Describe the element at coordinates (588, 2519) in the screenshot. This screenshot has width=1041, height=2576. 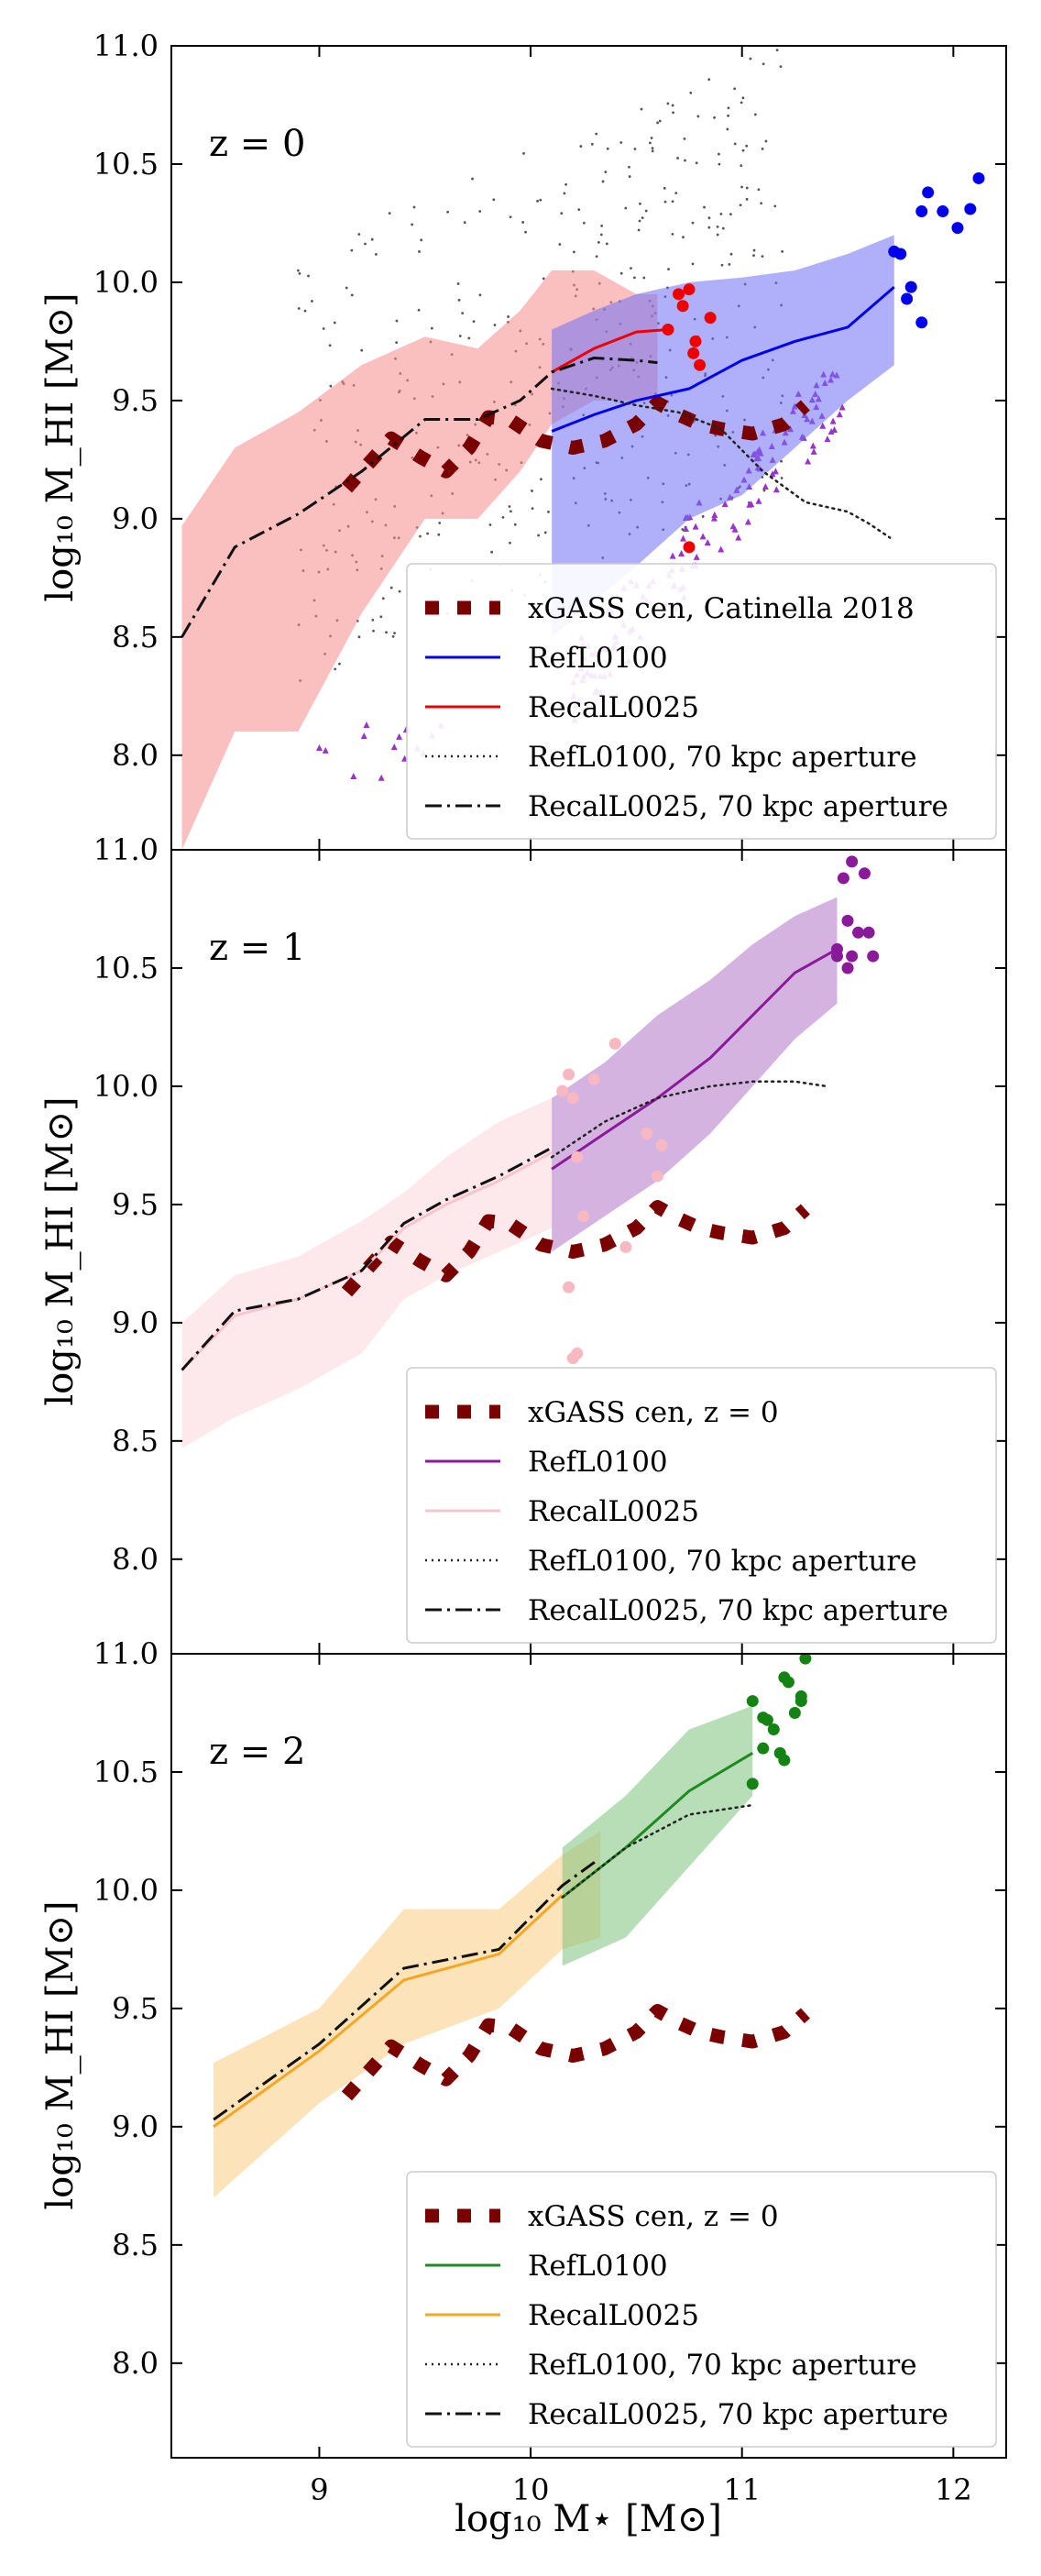
I see `x-axis-label: log₁₀ M⋆ [M⊙]` at that location.